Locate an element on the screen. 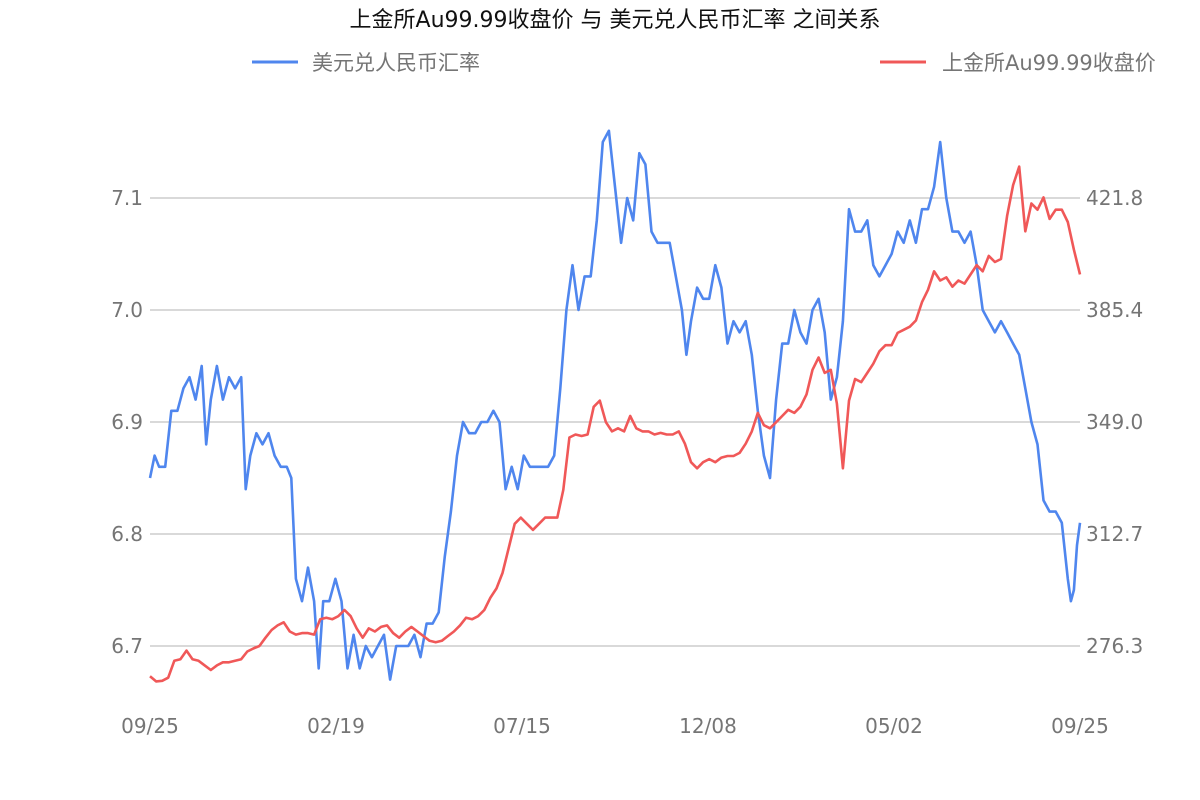  chart-title: 上金所Au99.99收盘价 与 美元兑人民币汇率 之间关系 is located at coordinates (615, 20).